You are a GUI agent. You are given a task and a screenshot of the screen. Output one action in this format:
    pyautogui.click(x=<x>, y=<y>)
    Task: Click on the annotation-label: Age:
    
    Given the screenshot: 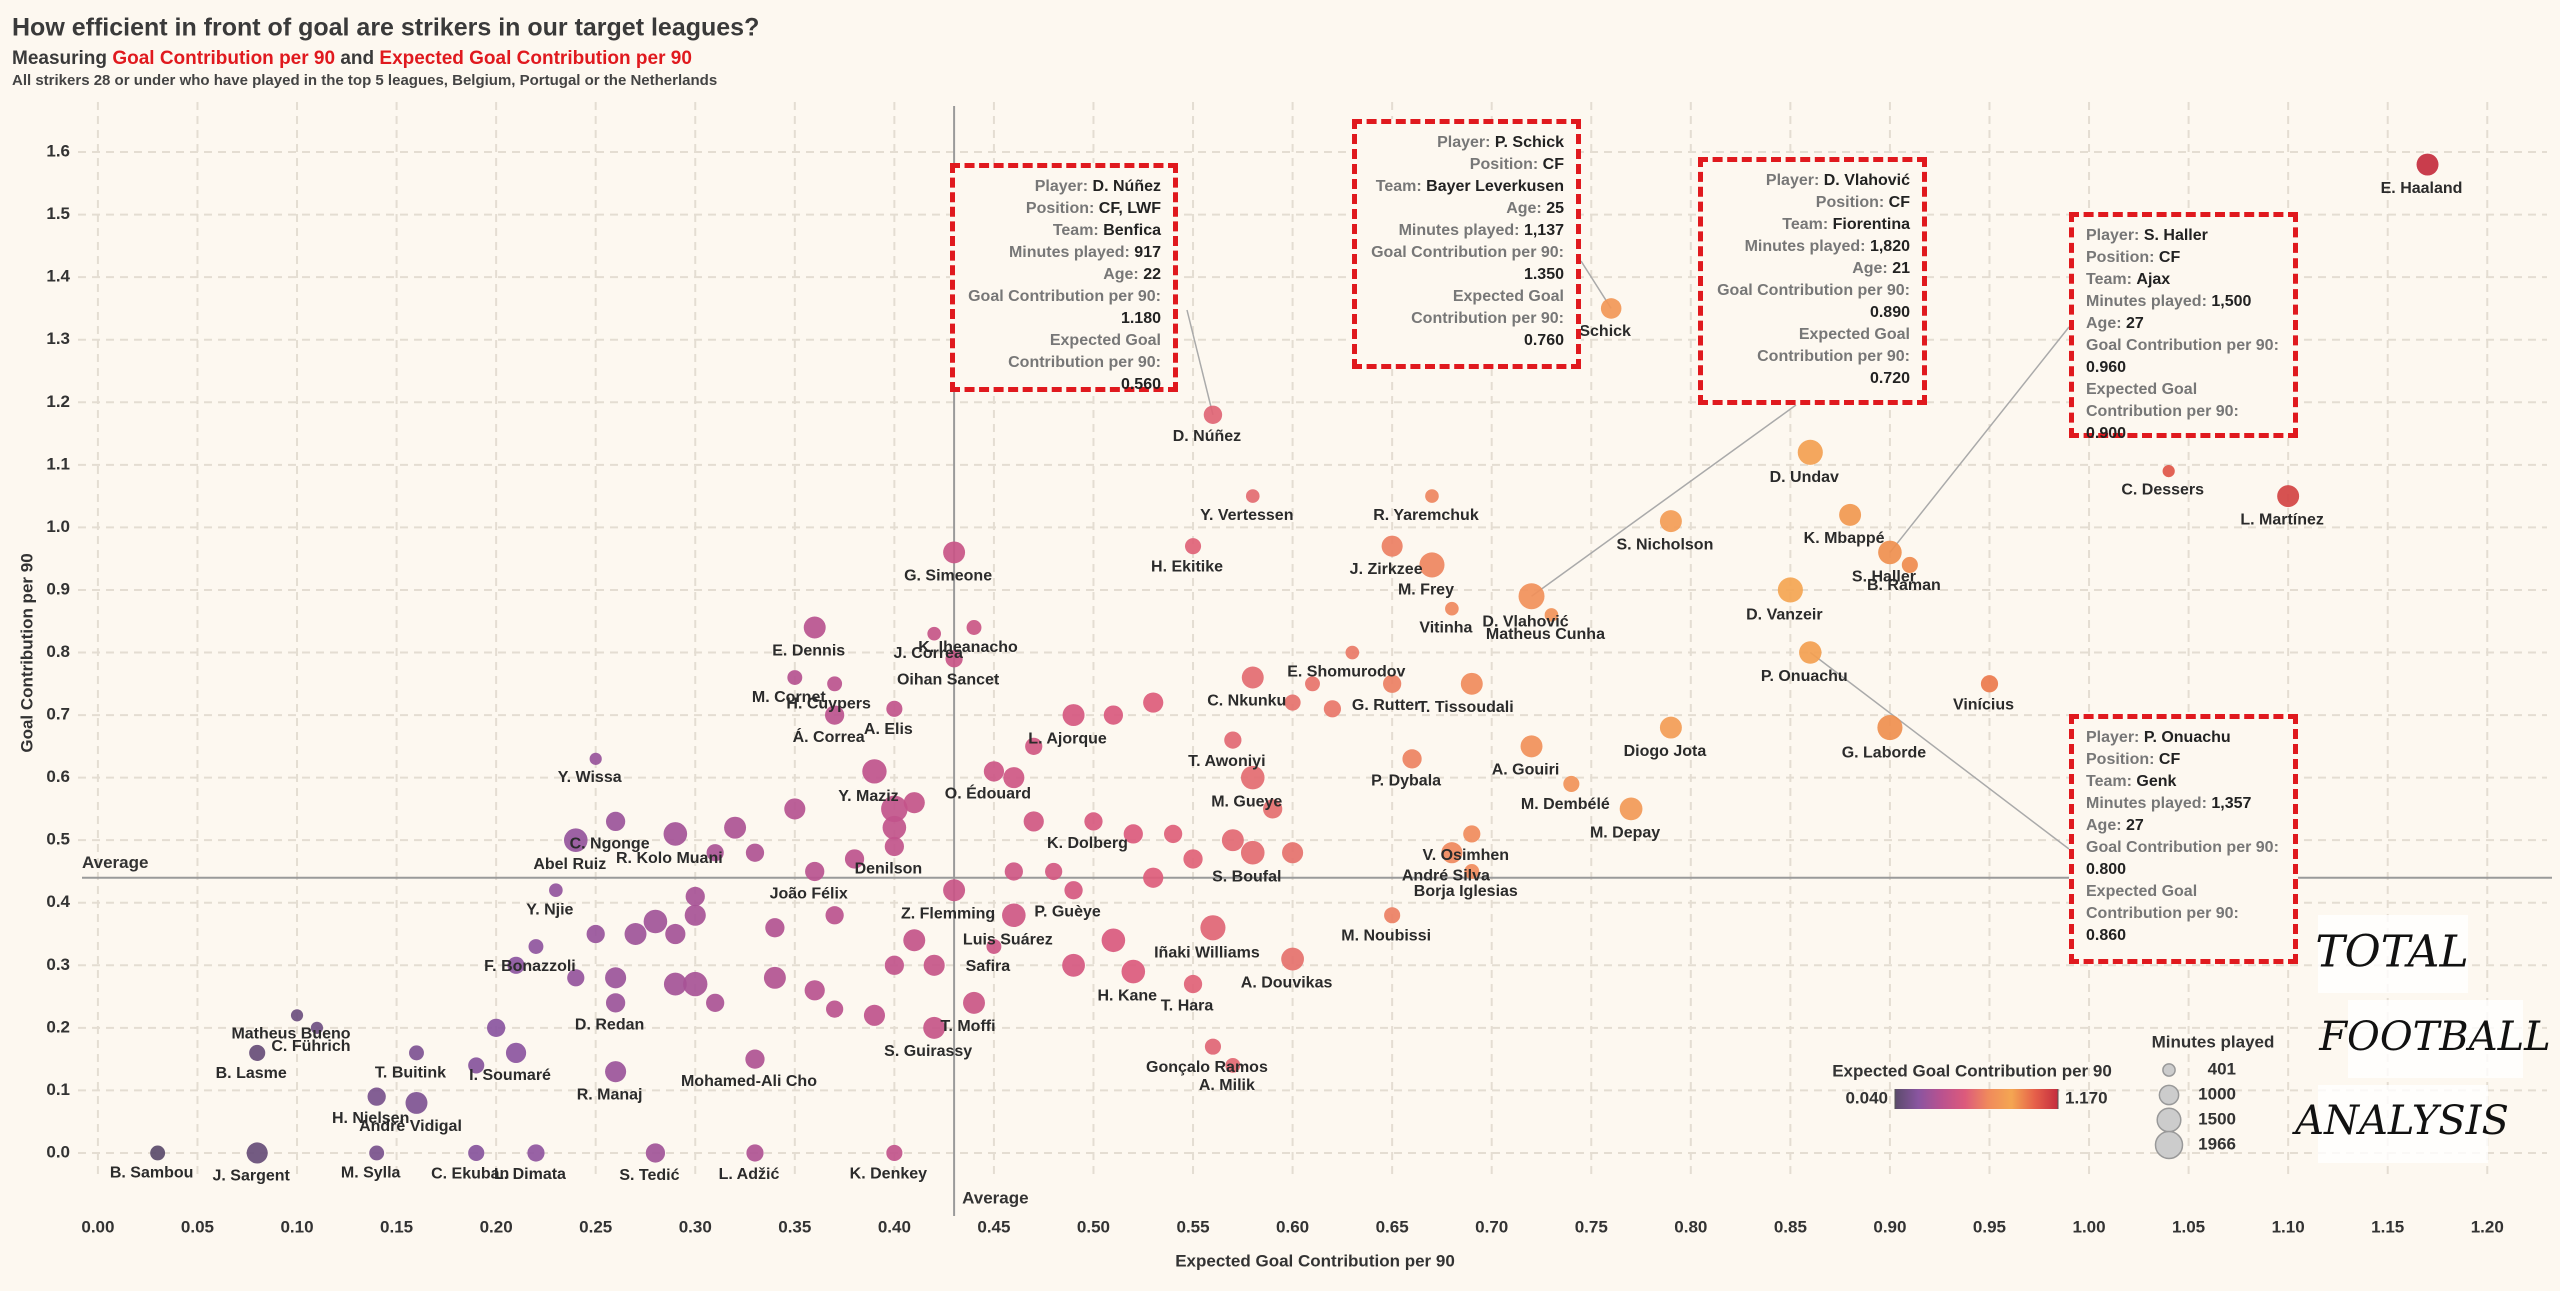 What is the action you would take?
    pyautogui.click(x=1524, y=208)
    